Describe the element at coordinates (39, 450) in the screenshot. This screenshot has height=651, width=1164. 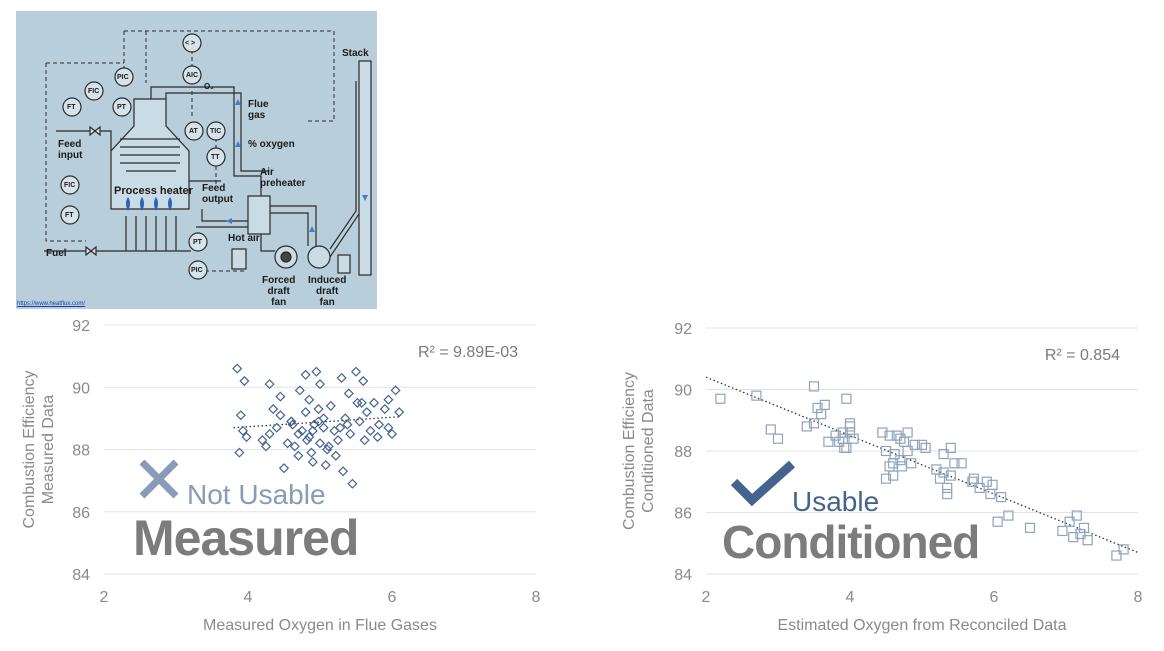
I see `measured-y-axis-label: Combustion Efficiency Measured Data` at that location.